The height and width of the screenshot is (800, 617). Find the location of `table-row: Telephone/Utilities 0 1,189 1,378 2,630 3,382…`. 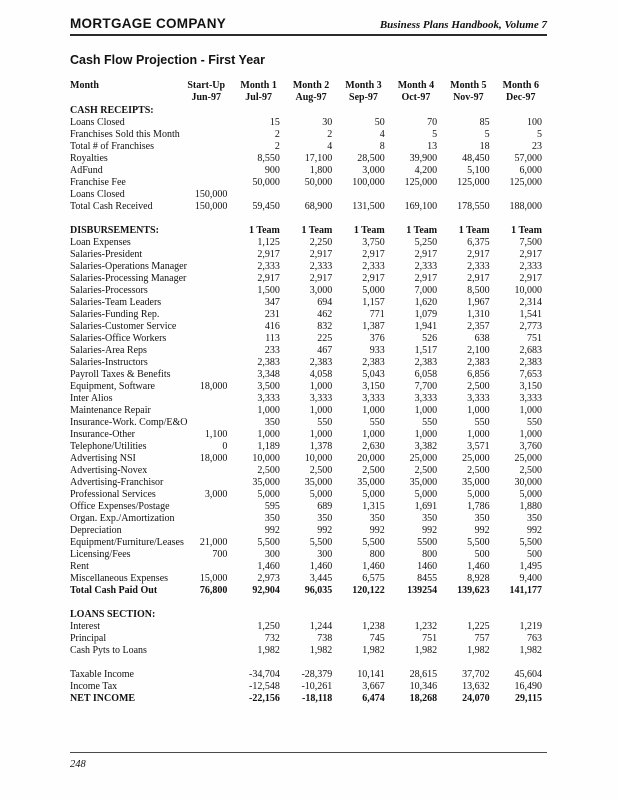

table-row: Telephone/Utilities 0 1,189 1,378 2,630 3,382… is located at coordinates (308, 447).